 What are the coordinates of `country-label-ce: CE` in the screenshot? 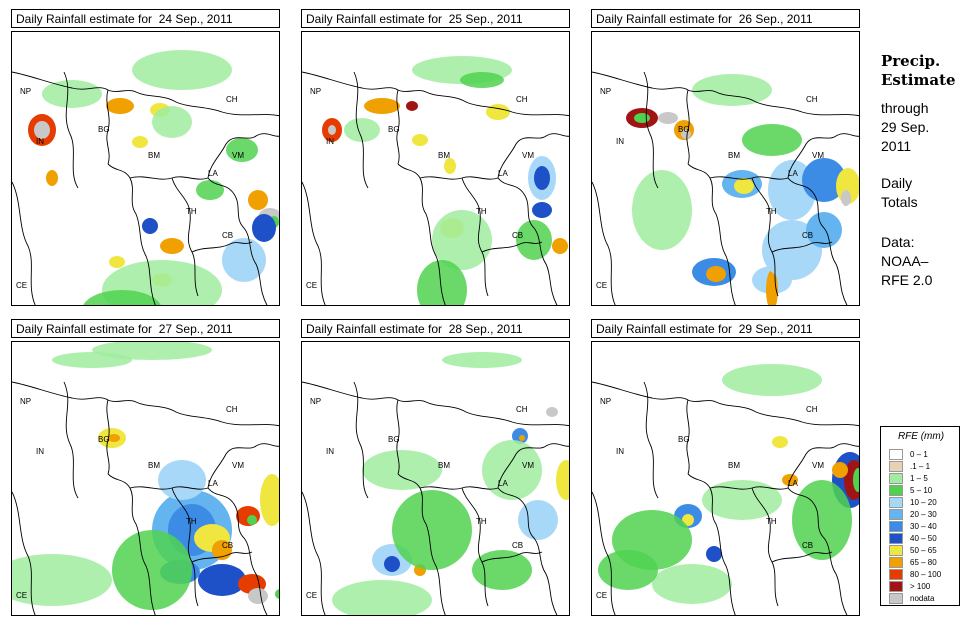 It's located at (312, 285).